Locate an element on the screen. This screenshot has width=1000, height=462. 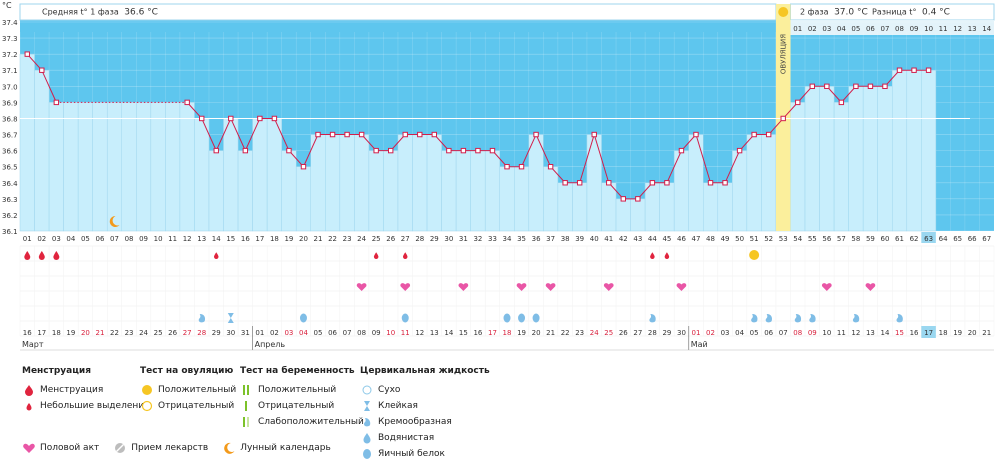
blood-drop-icon is located at coordinates (29, 390).